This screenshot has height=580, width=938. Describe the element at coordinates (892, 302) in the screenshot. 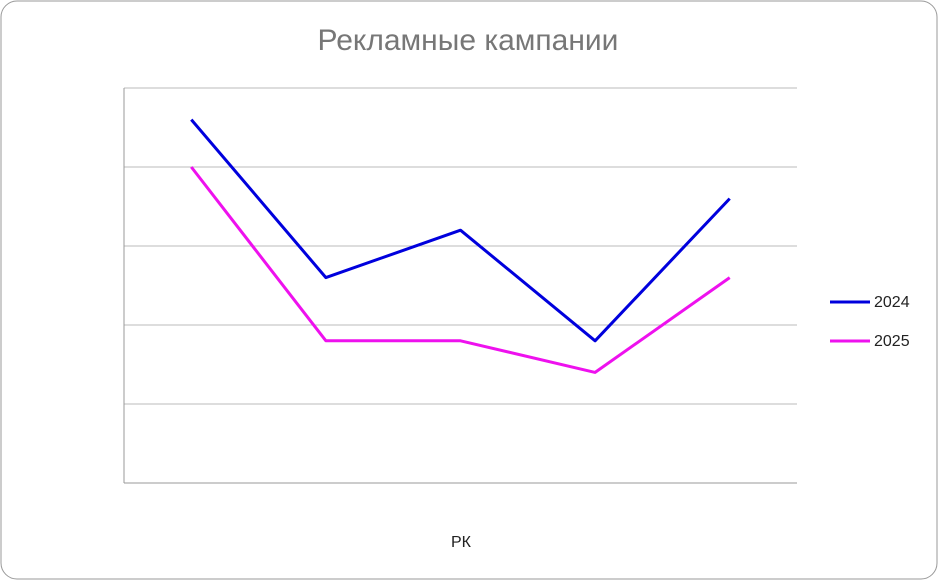

I see `legend-label: 2024` at that location.